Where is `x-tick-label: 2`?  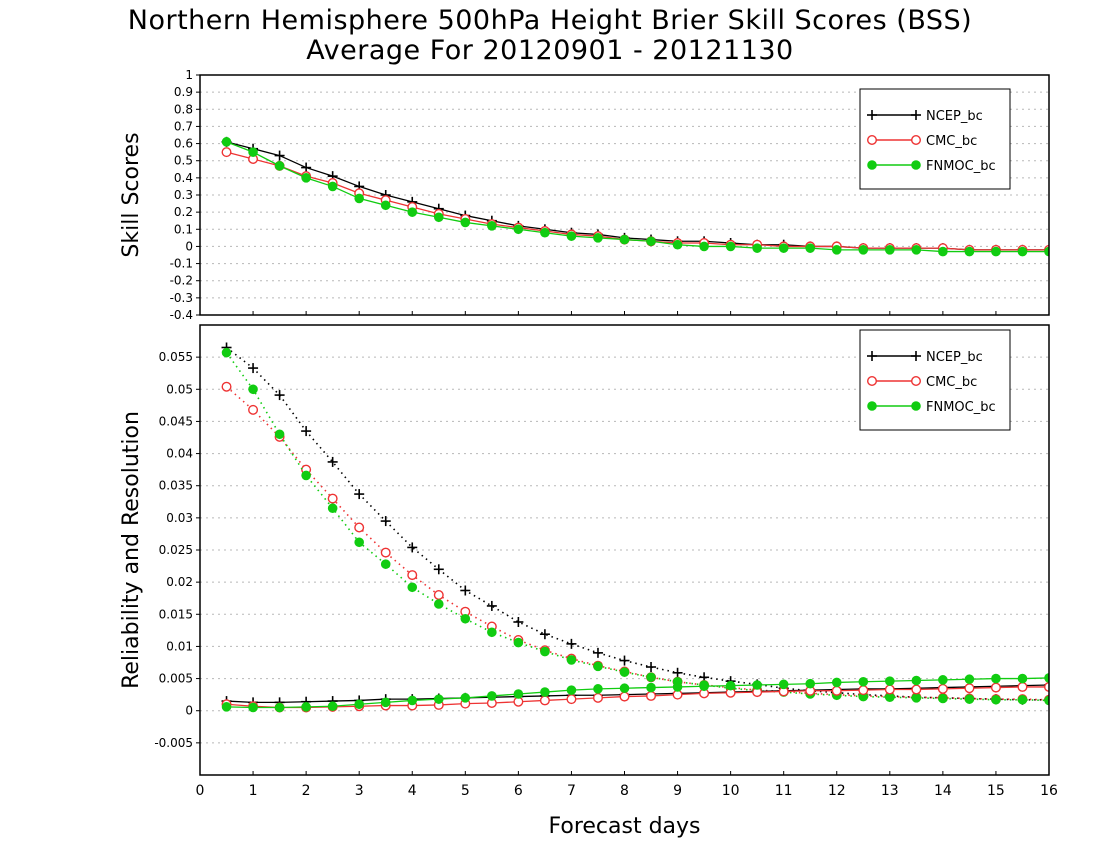
x-tick-label: 2 is located at coordinates (306, 791).